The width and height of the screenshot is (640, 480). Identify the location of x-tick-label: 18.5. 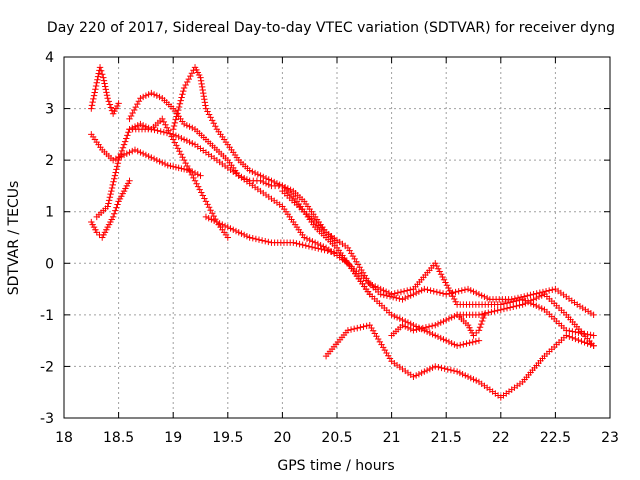
(118, 438).